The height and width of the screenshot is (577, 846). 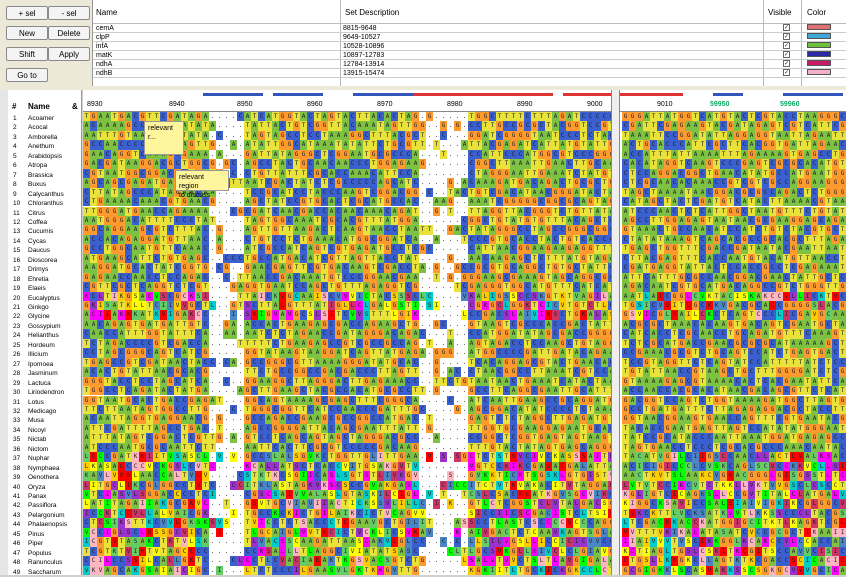 I want to click on taxon-row: 23 Gossypium, so click(x=41, y=326).